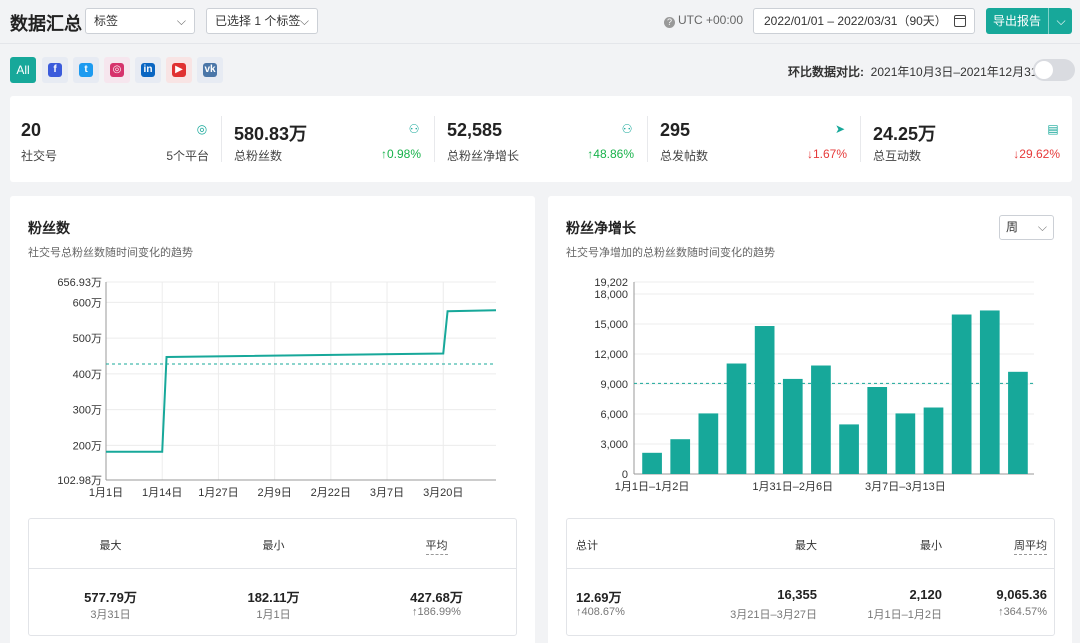 The width and height of the screenshot is (1080, 643). What do you see at coordinates (905, 487) in the screenshot?
I see `x-tick-label: 3月7日–3月13日` at bounding box center [905, 487].